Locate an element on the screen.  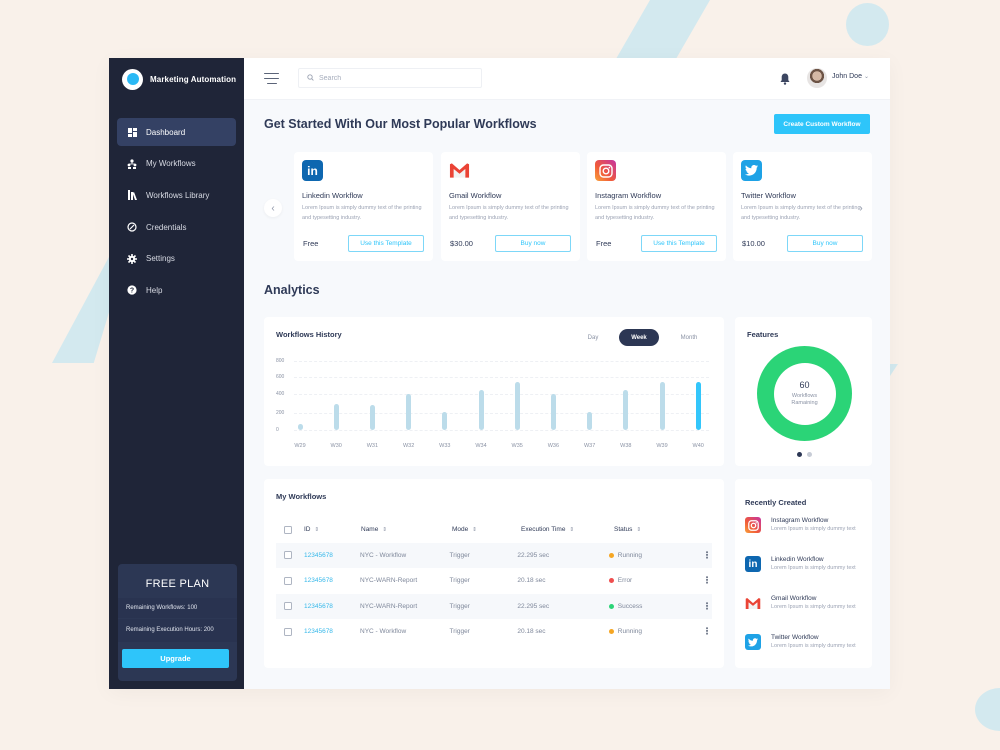
pagination-dot-active is located at coordinates (799, 454).